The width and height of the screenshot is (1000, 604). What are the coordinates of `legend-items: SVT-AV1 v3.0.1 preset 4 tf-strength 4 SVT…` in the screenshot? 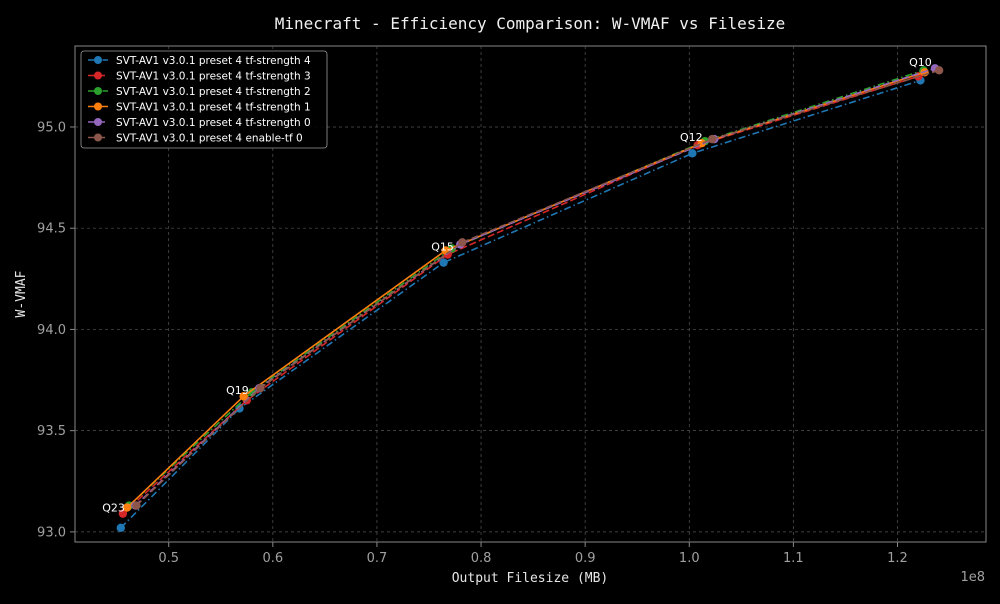 It's located at (199, 99).